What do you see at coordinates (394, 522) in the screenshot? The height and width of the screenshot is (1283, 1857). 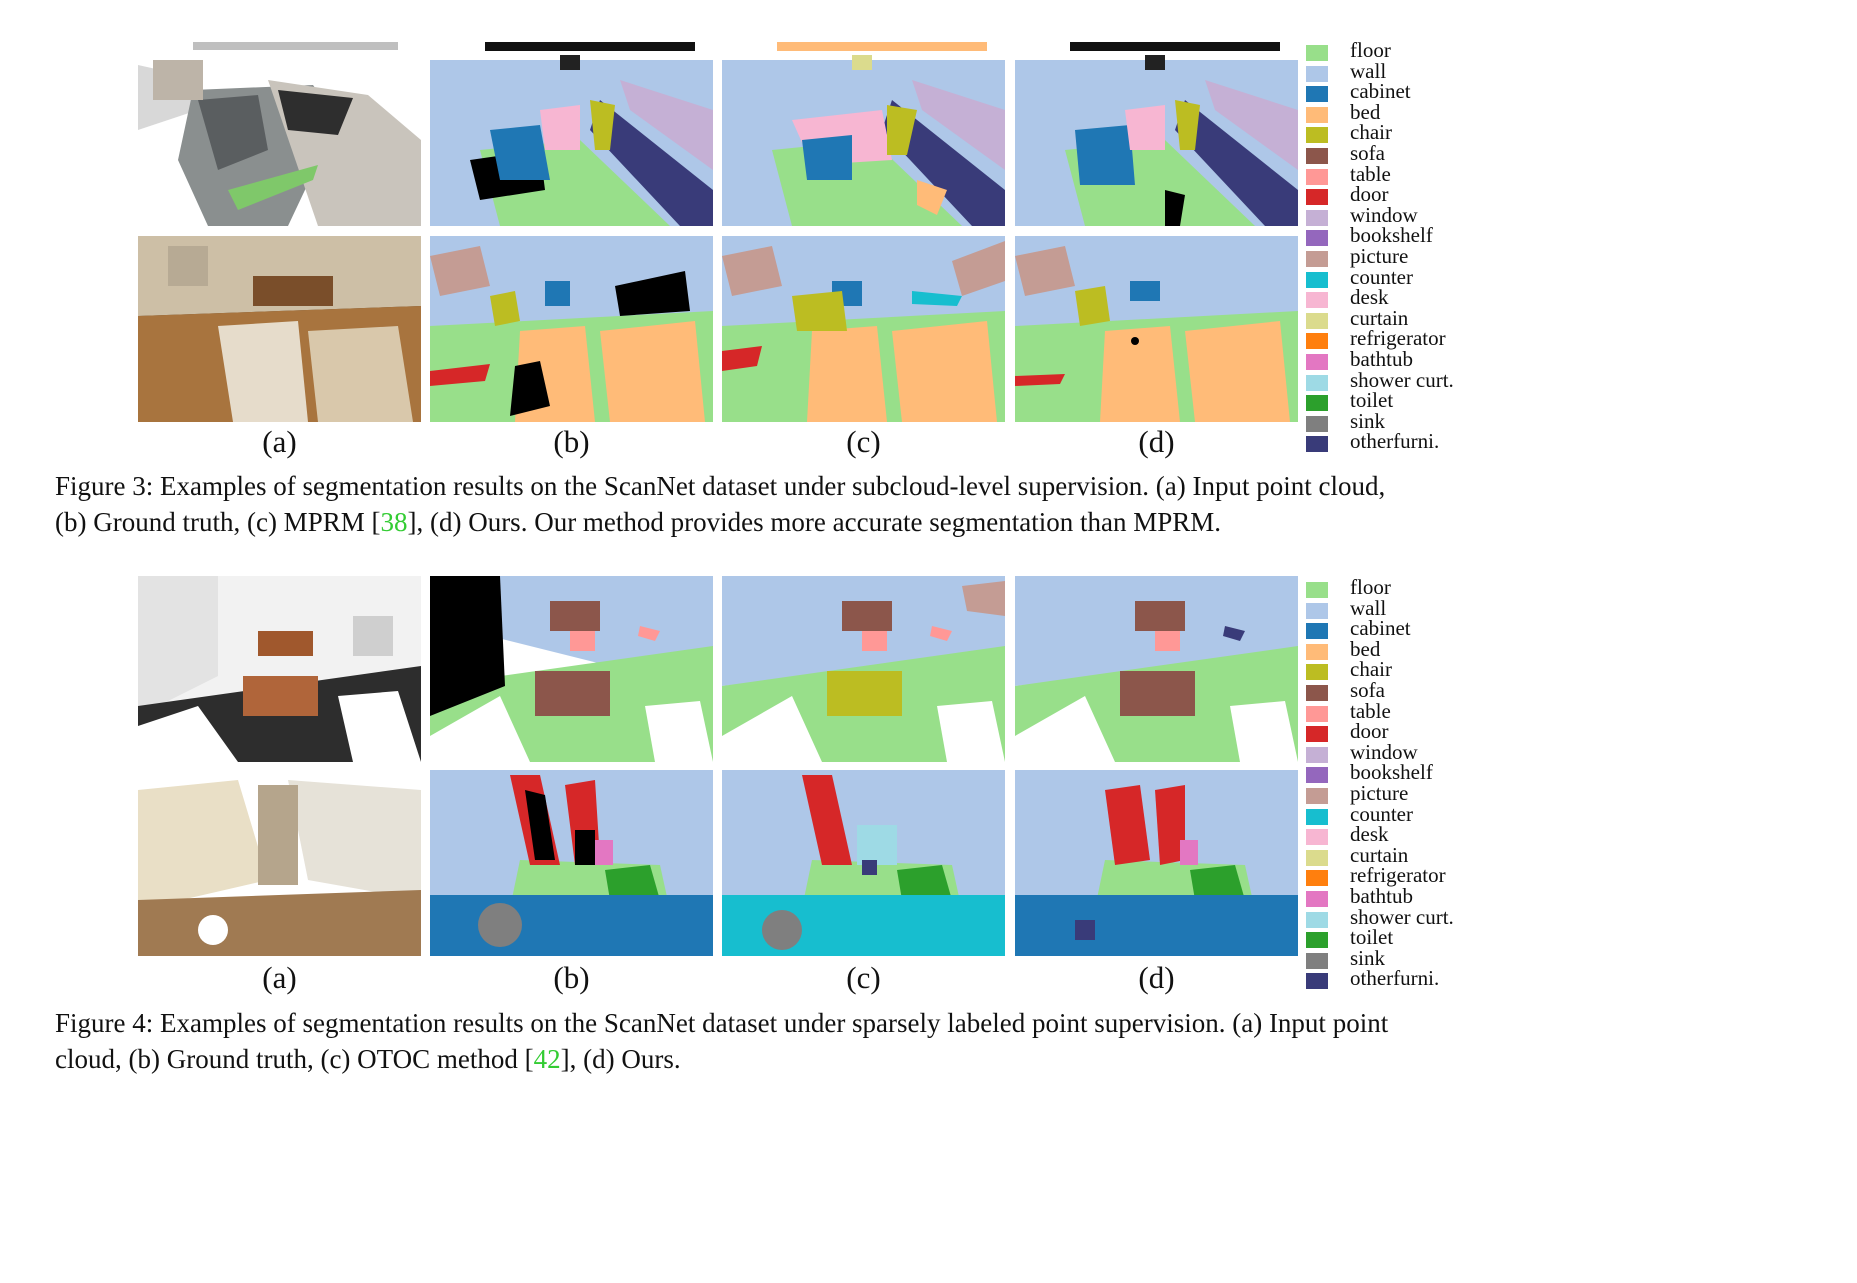 I see `fig3-citation-link: 38` at bounding box center [394, 522].